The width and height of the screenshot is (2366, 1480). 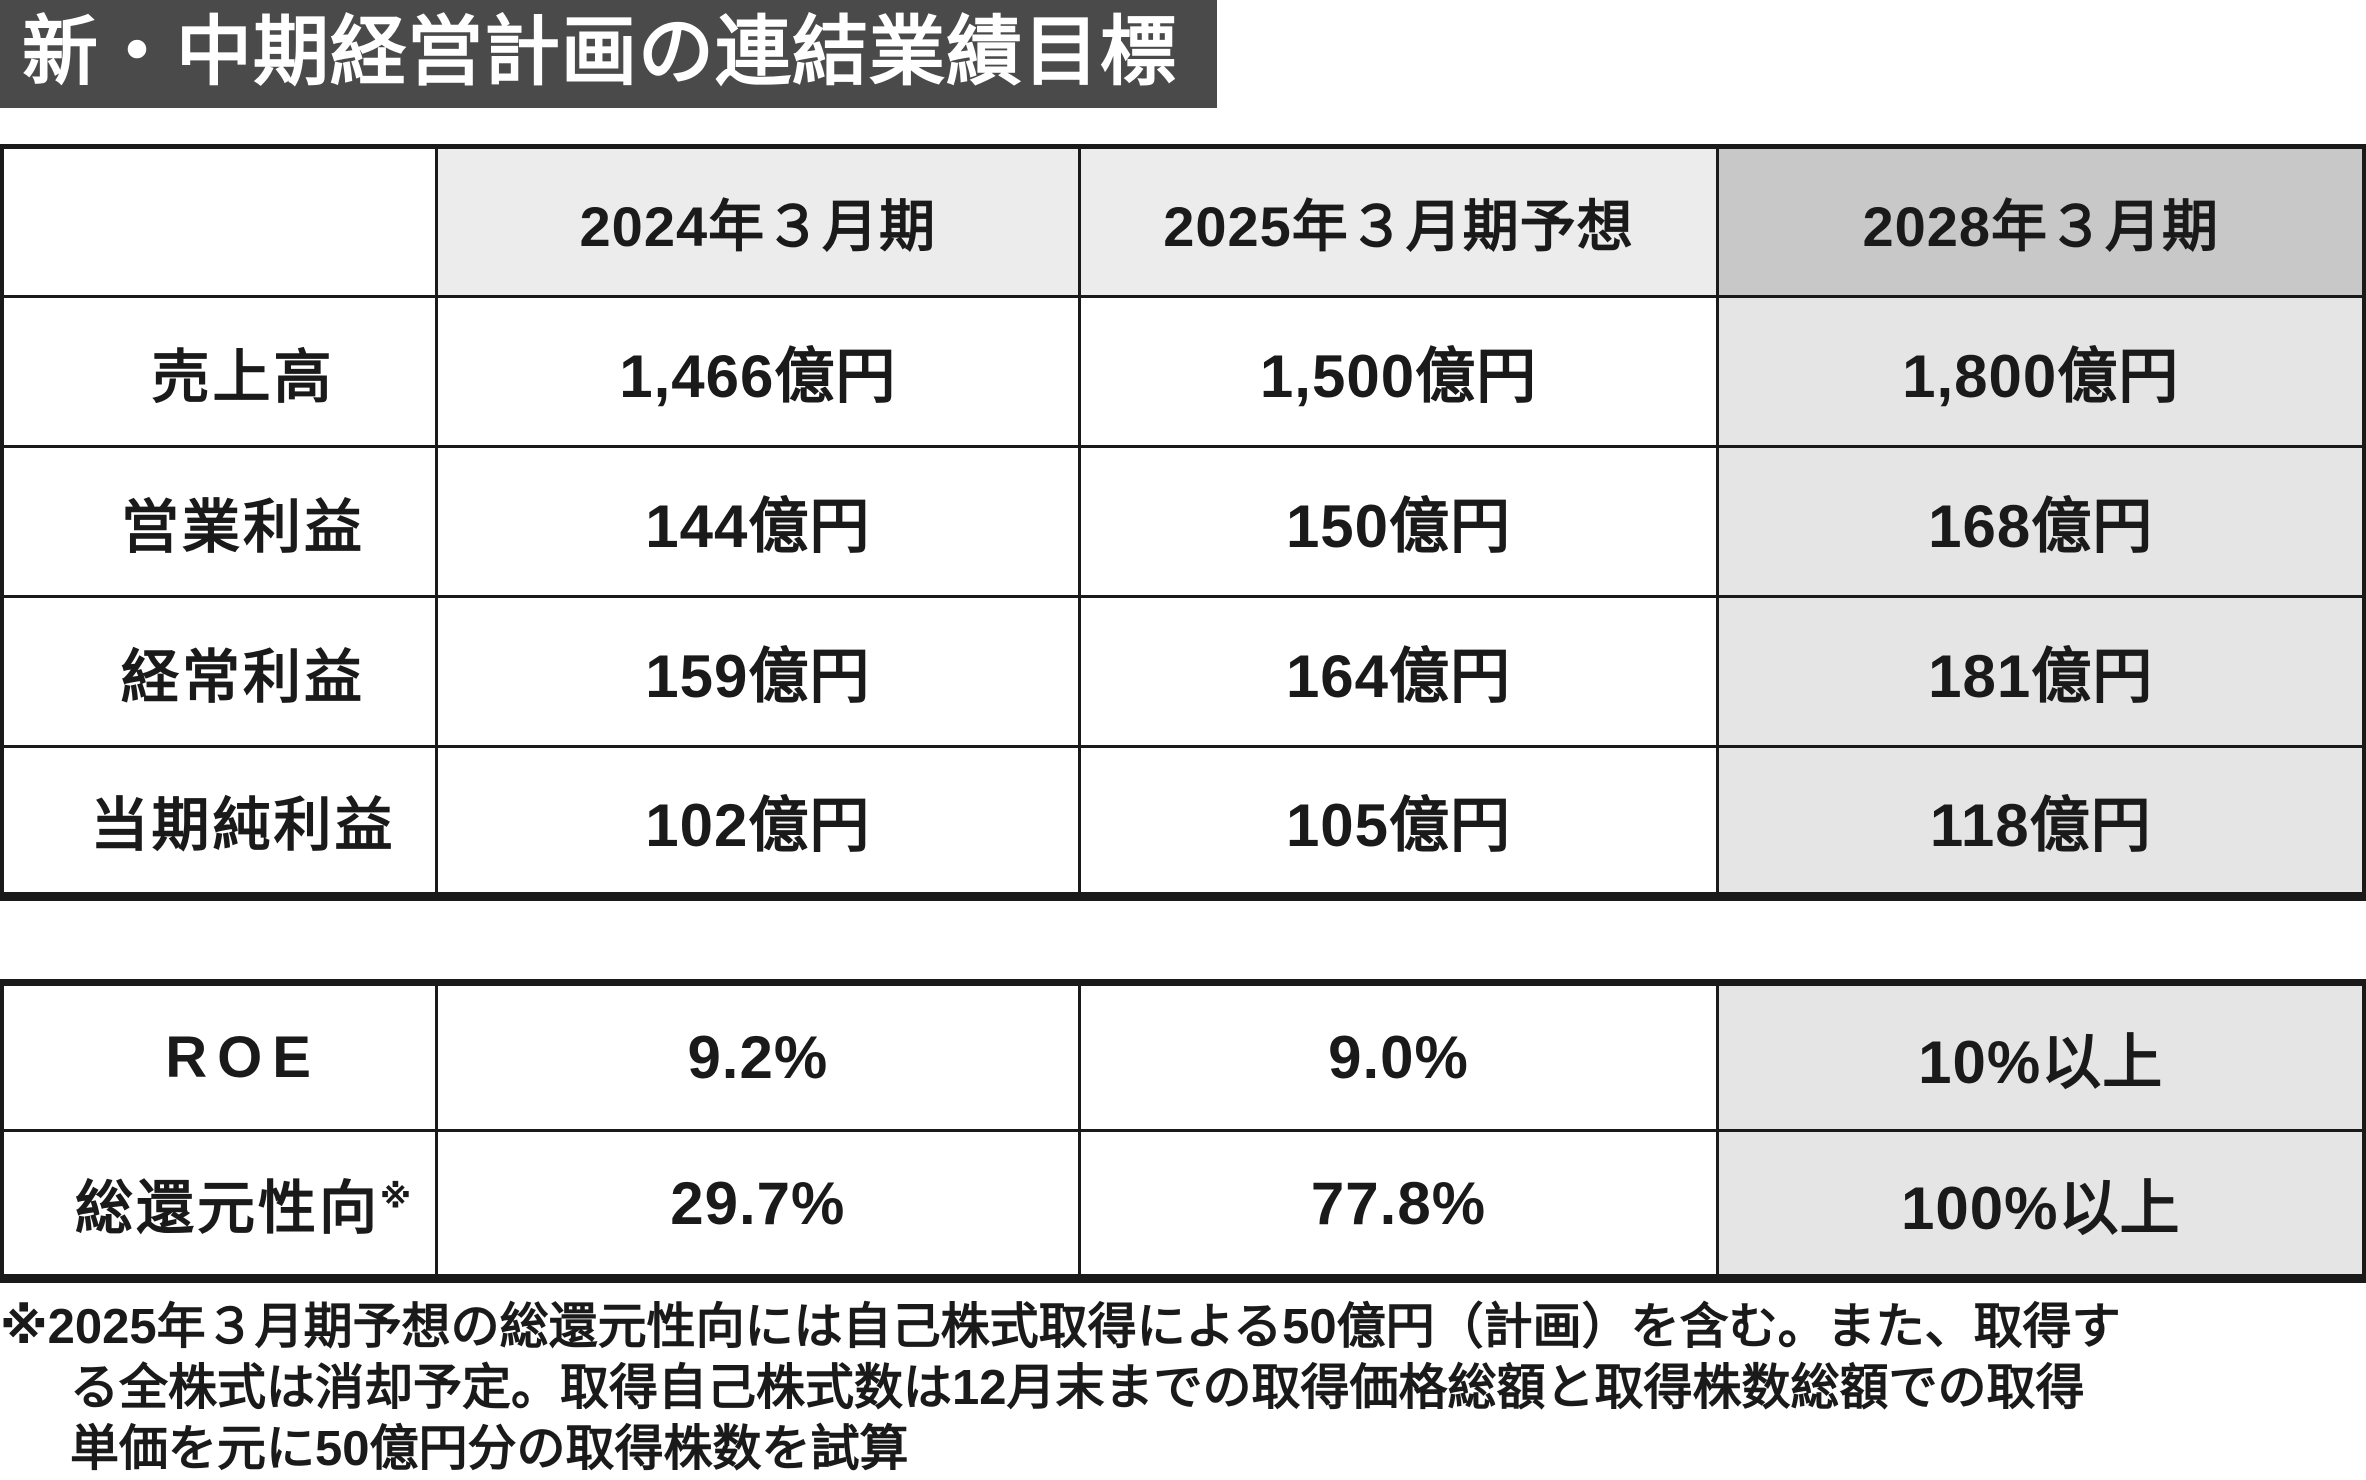 What do you see at coordinates (1398, 671) in the screenshot?
I see `value-ordinary-profit-fy2025: 164億円` at bounding box center [1398, 671].